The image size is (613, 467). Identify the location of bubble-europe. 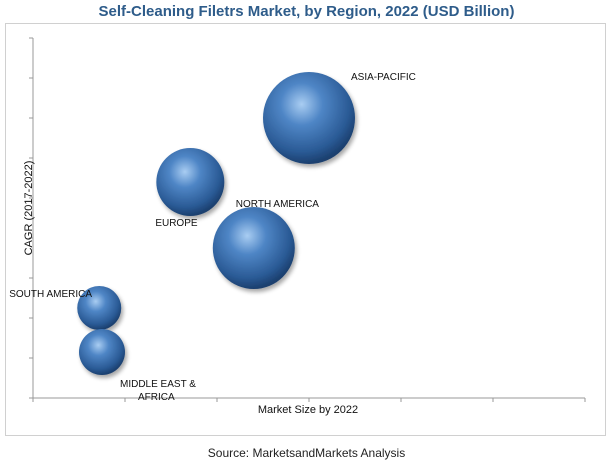
(190, 182).